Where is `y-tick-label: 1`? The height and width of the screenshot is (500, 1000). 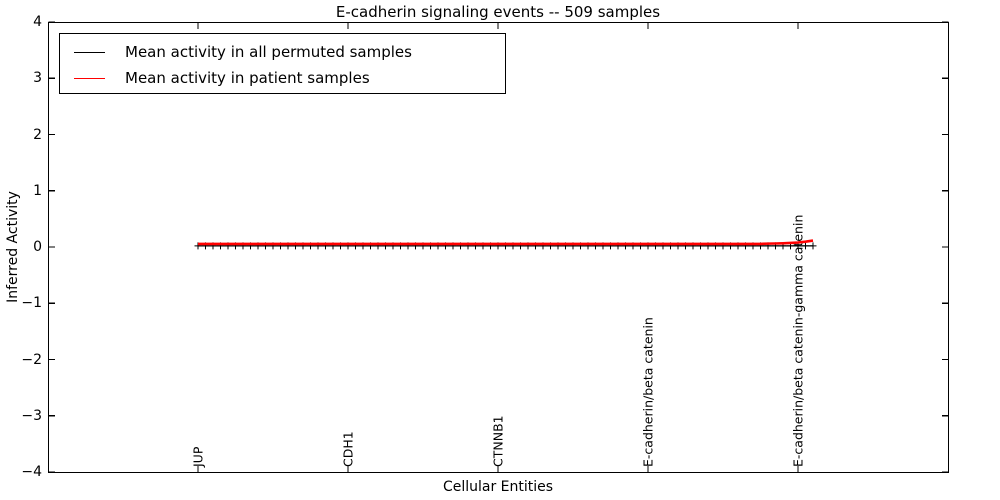
y-tick-label: 1 is located at coordinates (37, 190).